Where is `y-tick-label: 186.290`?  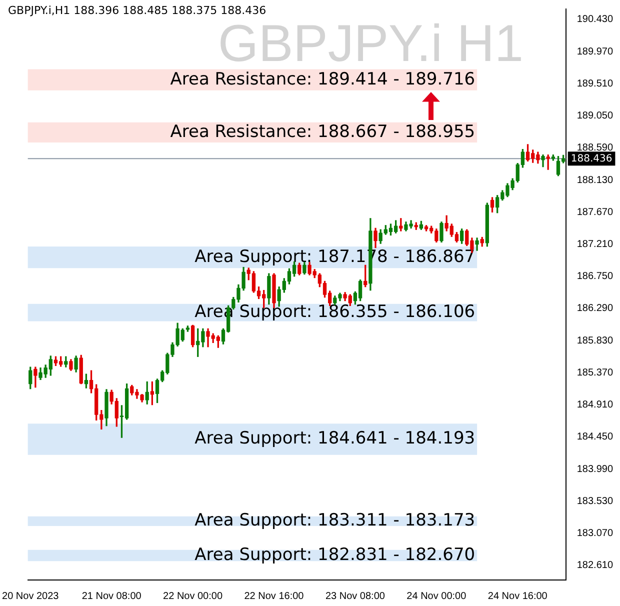
y-tick-label: 186.290 is located at coordinates (595, 308).